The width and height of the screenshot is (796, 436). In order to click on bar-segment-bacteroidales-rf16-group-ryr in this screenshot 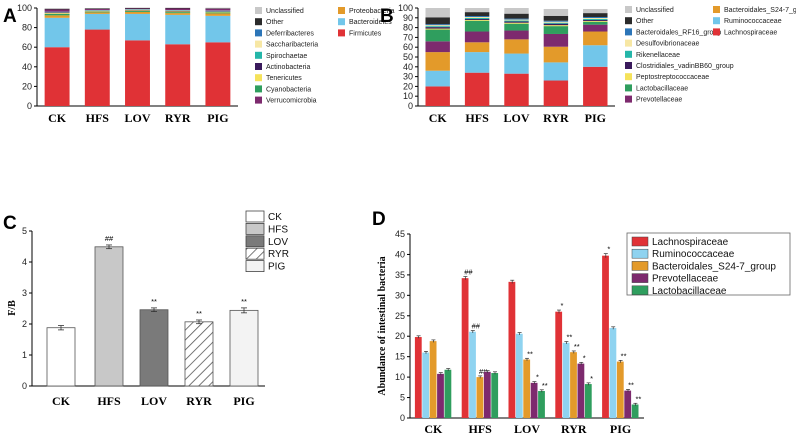, I will do `click(556, 21)`.